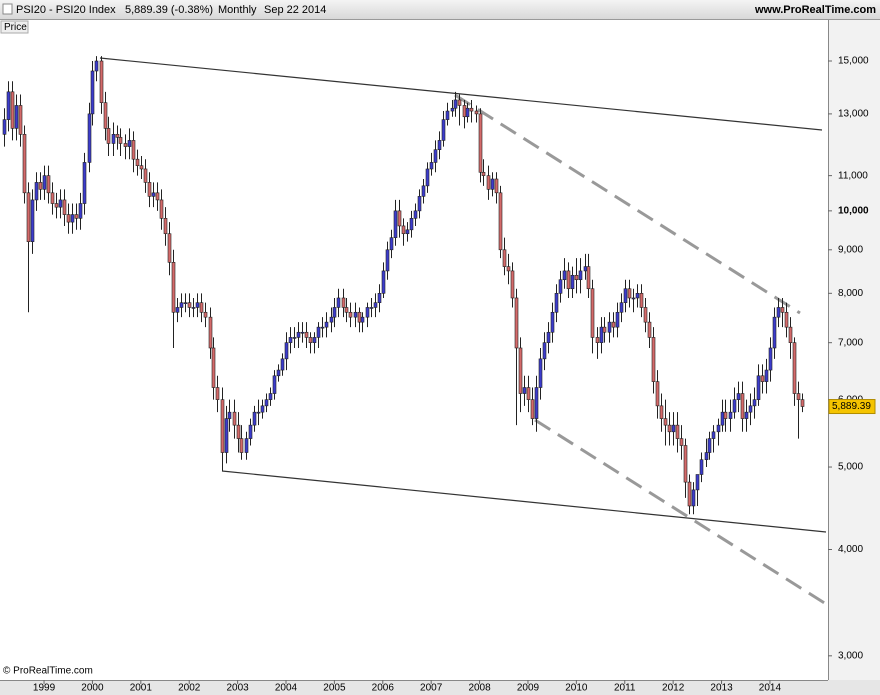  What do you see at coordinates (853, 210) in the screenshot?
I see `y-tick-label: 10,000` at bounding box center [853, 210].